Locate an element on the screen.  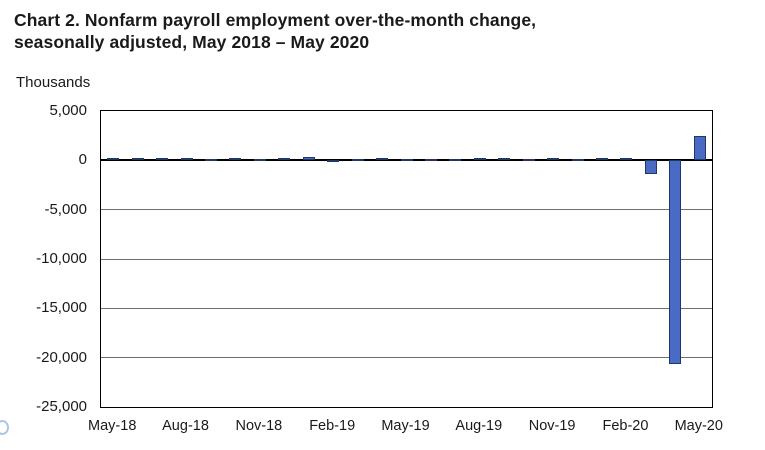
y-axis-units-label: Thousands is located at coordinates (53, 82).